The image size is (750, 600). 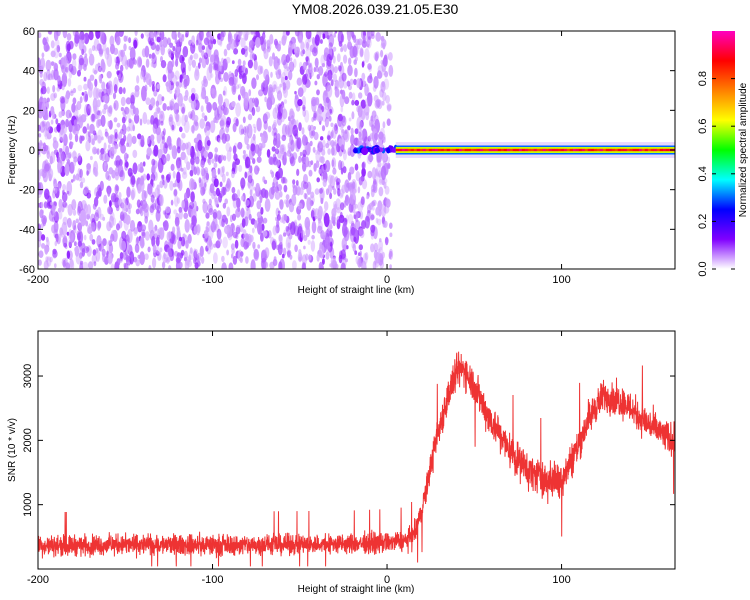 I want to click on y-tick-label: -40, so click(x=27, y=230).